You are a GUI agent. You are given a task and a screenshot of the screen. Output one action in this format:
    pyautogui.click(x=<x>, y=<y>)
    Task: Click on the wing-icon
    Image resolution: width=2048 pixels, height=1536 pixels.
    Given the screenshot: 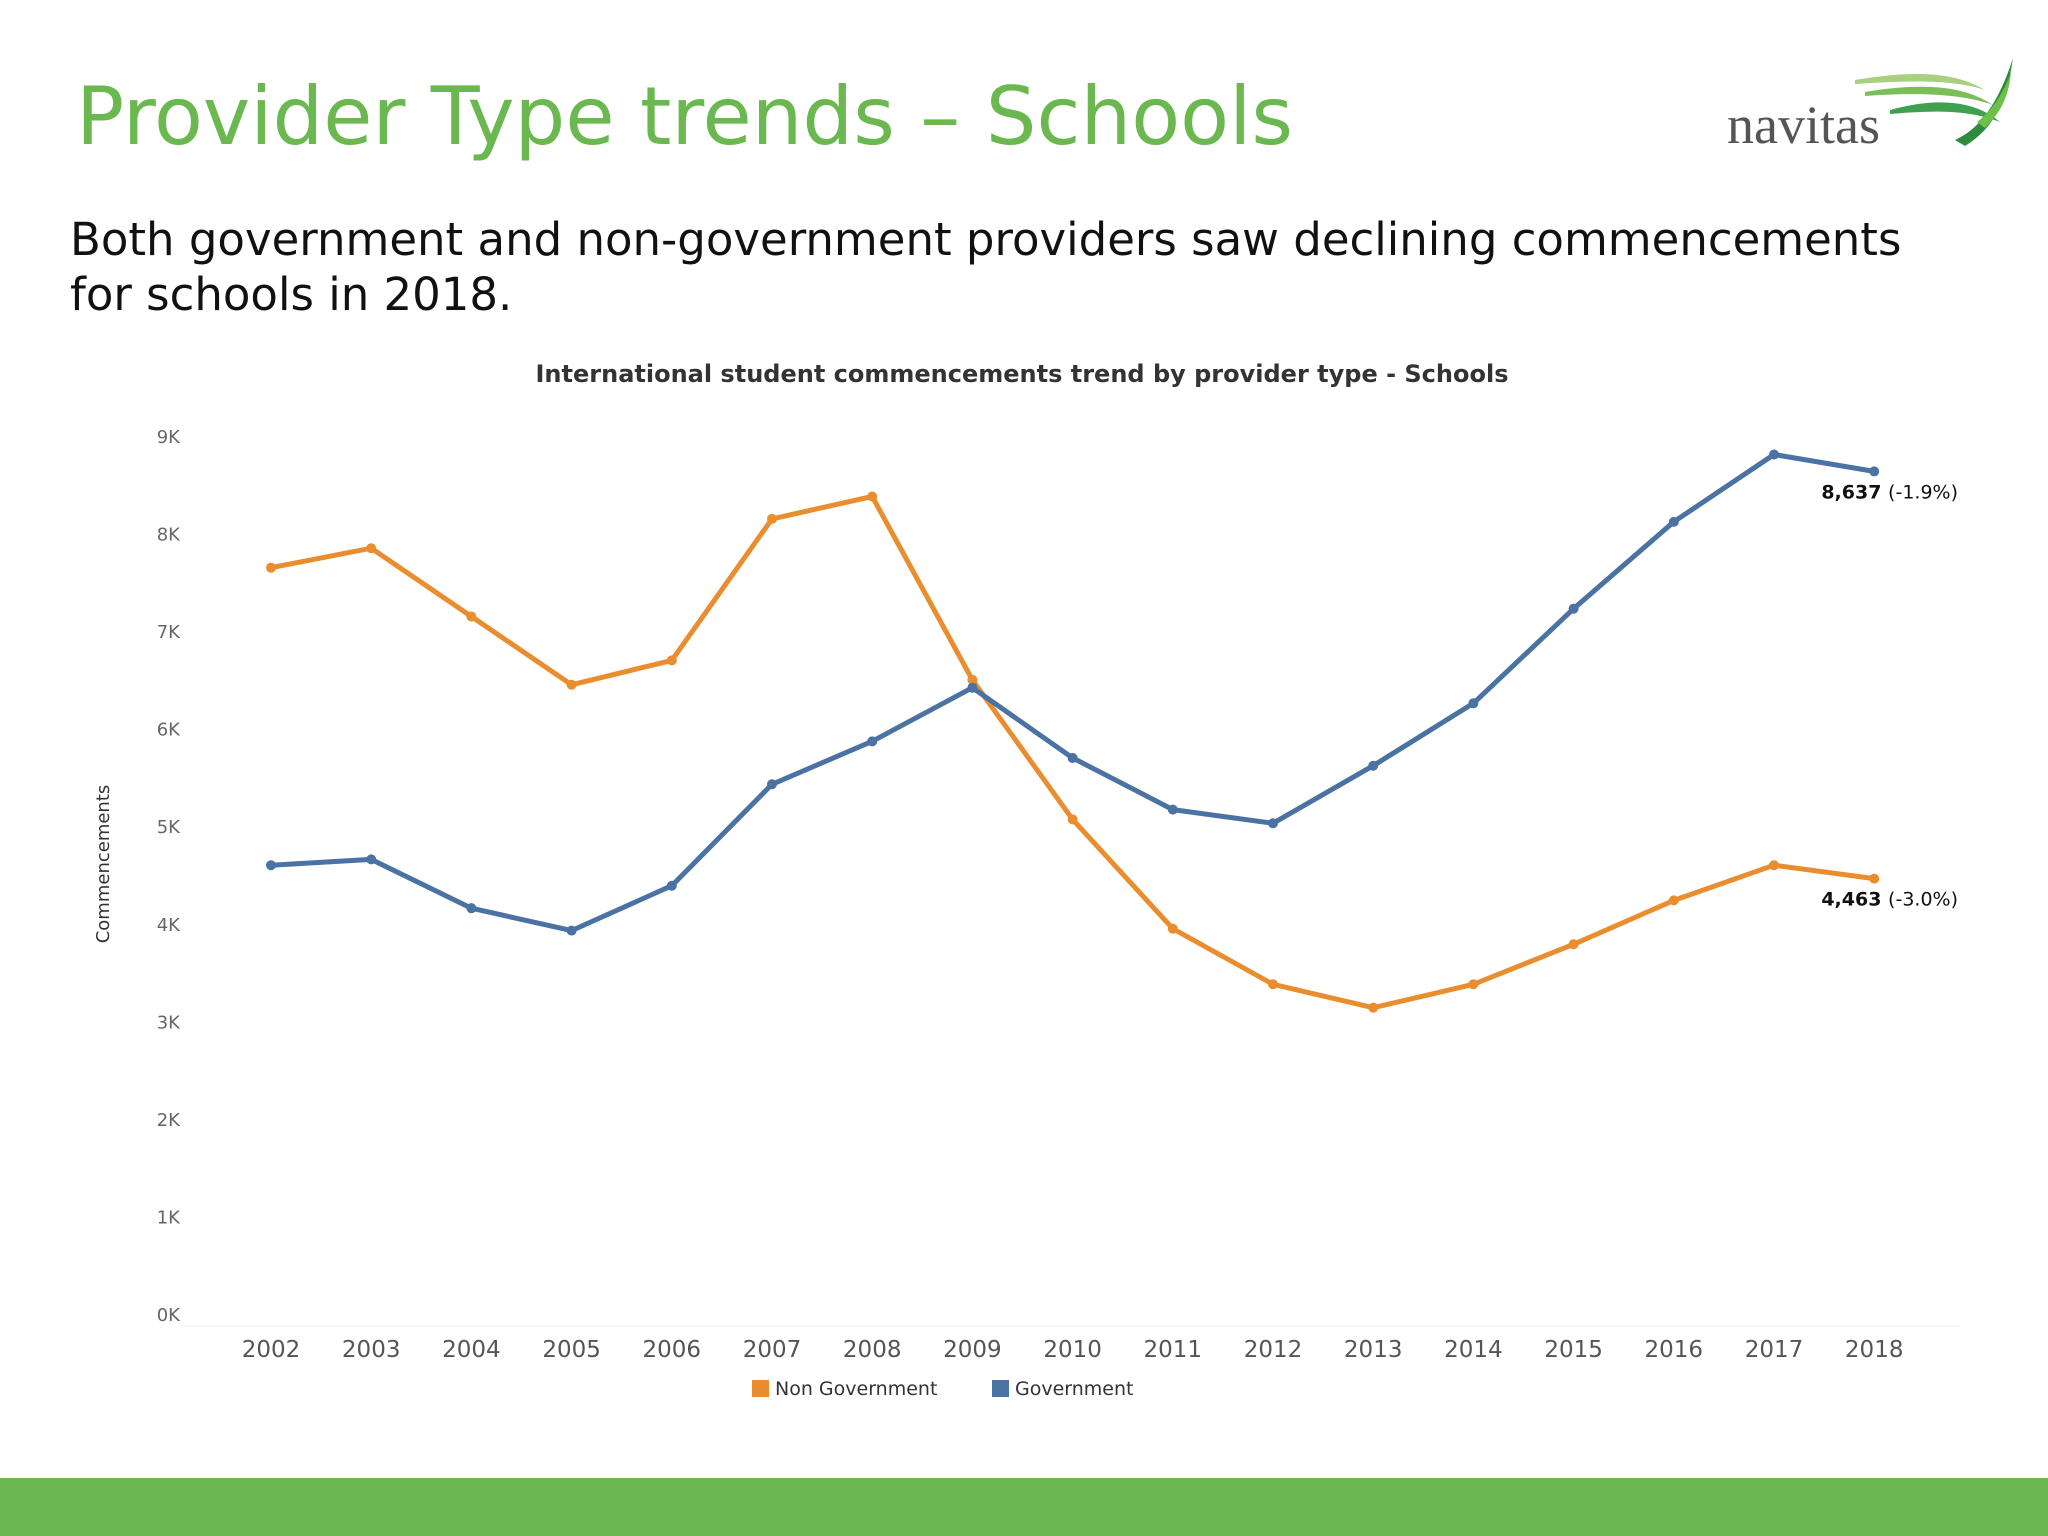 What is the action you would take?
    pyautogui.click(x=1934, y=102)
    